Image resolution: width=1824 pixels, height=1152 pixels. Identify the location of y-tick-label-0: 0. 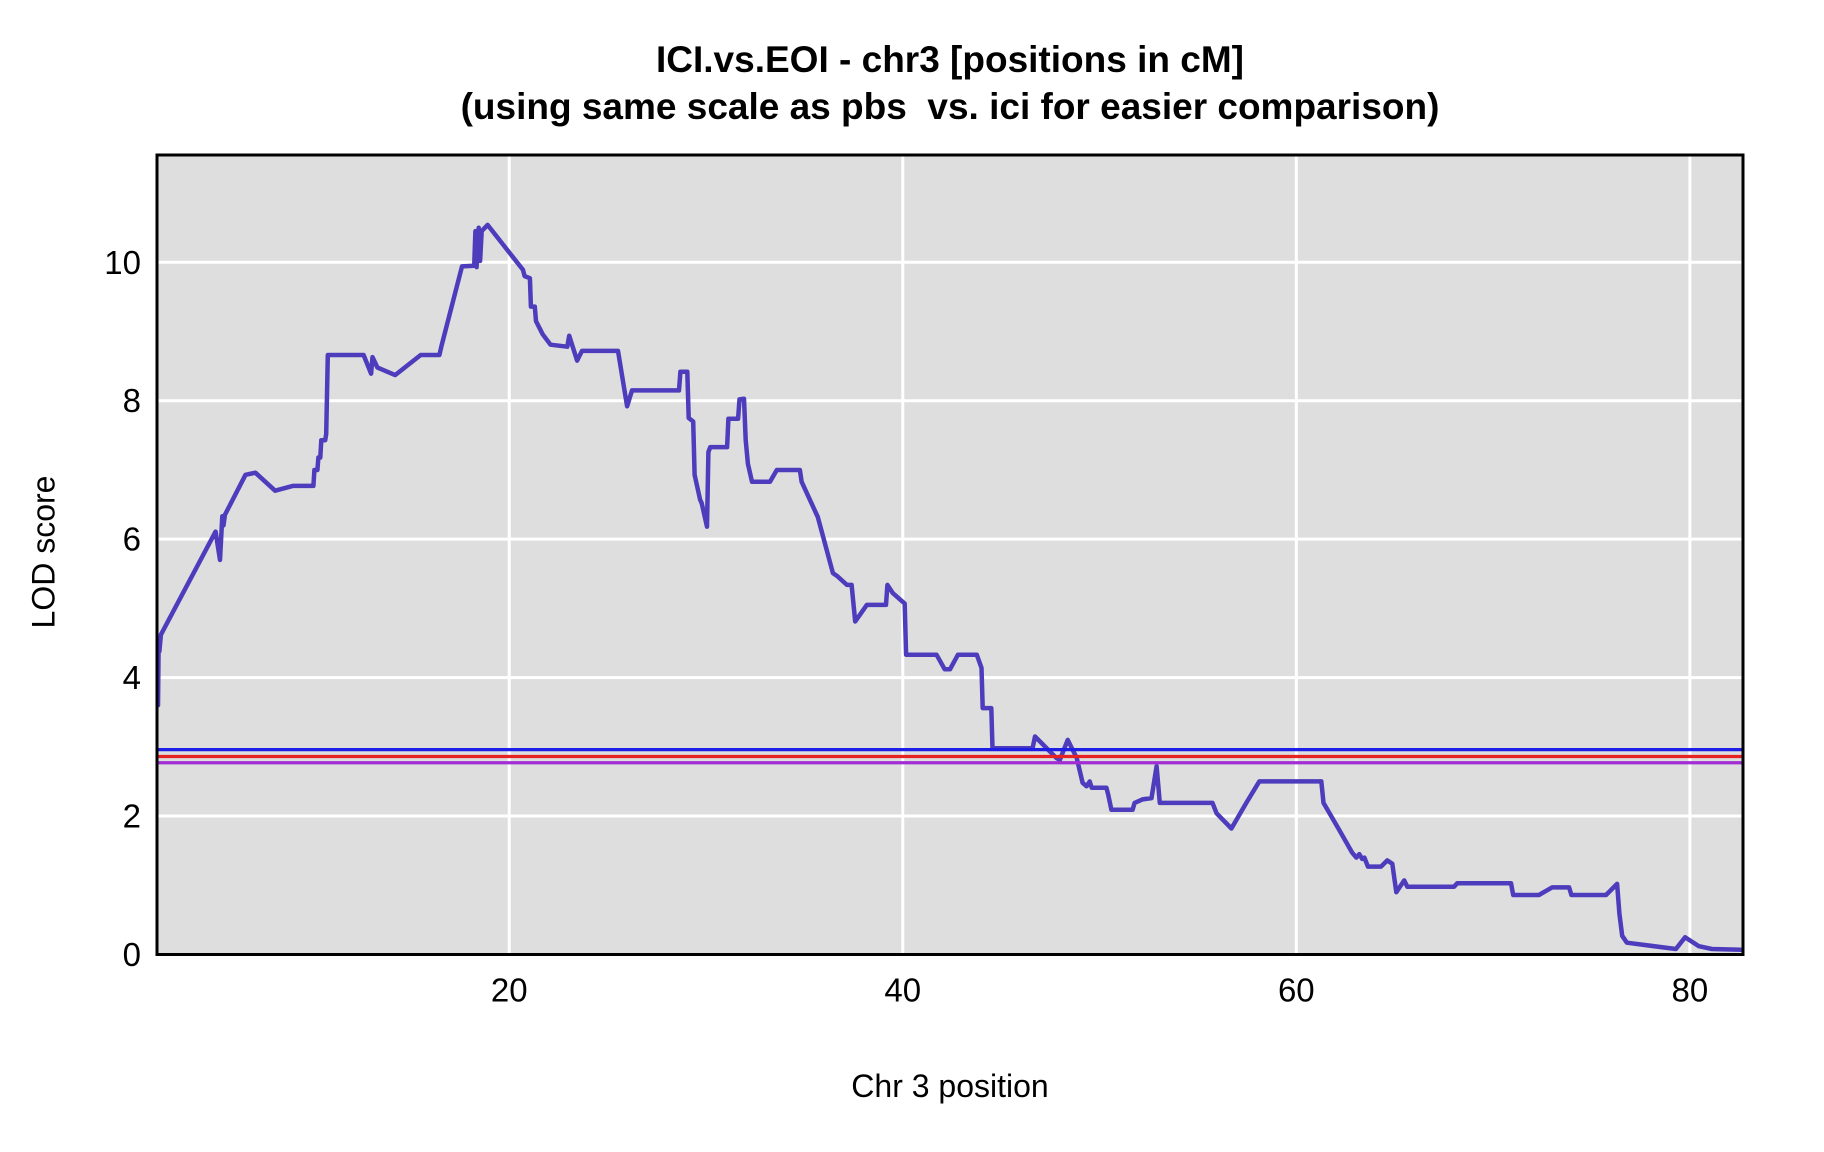
(132, 954).